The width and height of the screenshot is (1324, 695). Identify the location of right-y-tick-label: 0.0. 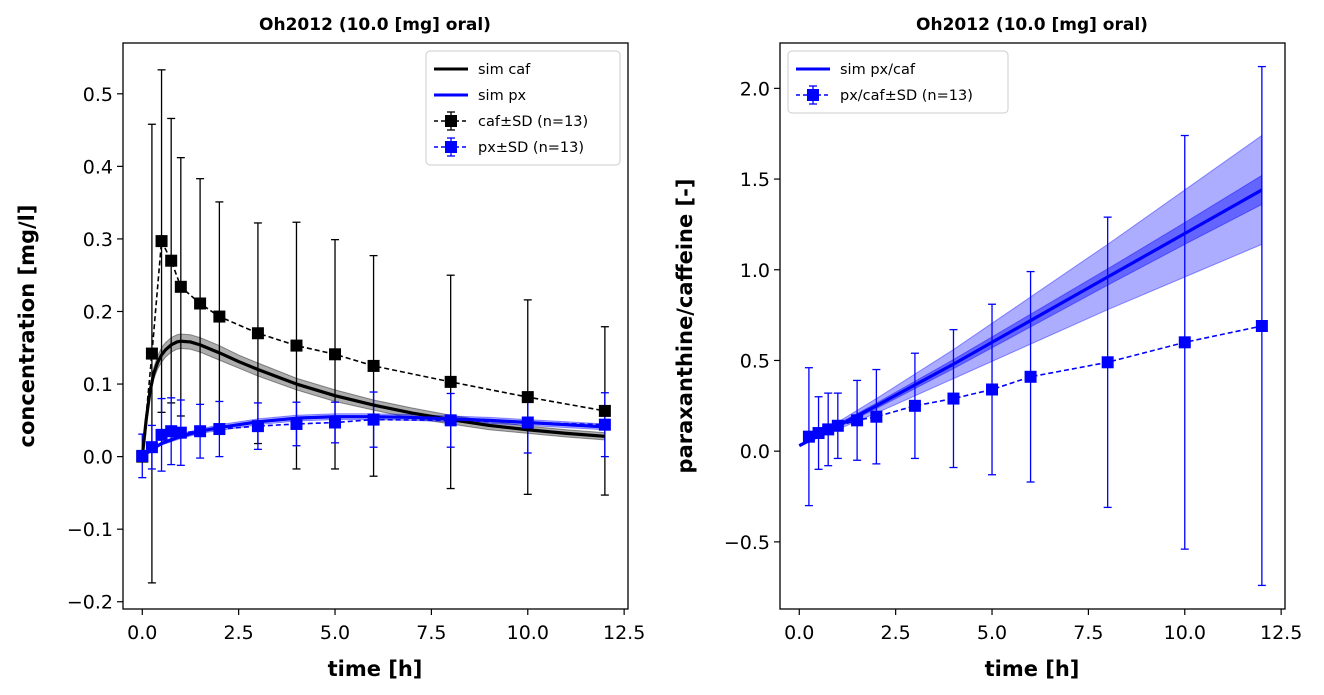
(755, 452).